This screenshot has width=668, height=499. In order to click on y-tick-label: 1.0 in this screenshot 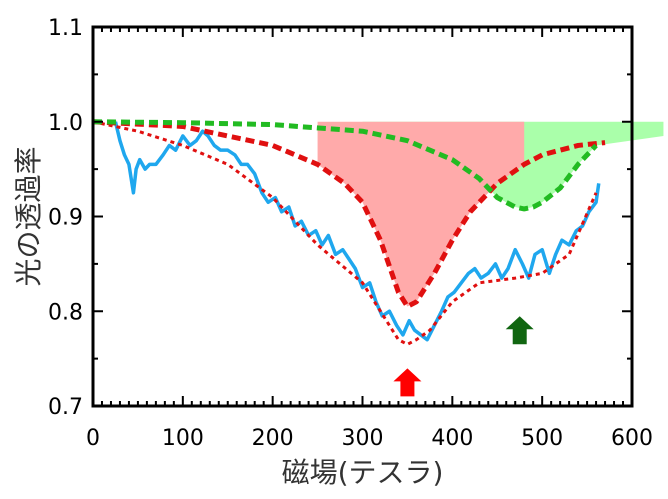, I will do `click(65, 123)`.